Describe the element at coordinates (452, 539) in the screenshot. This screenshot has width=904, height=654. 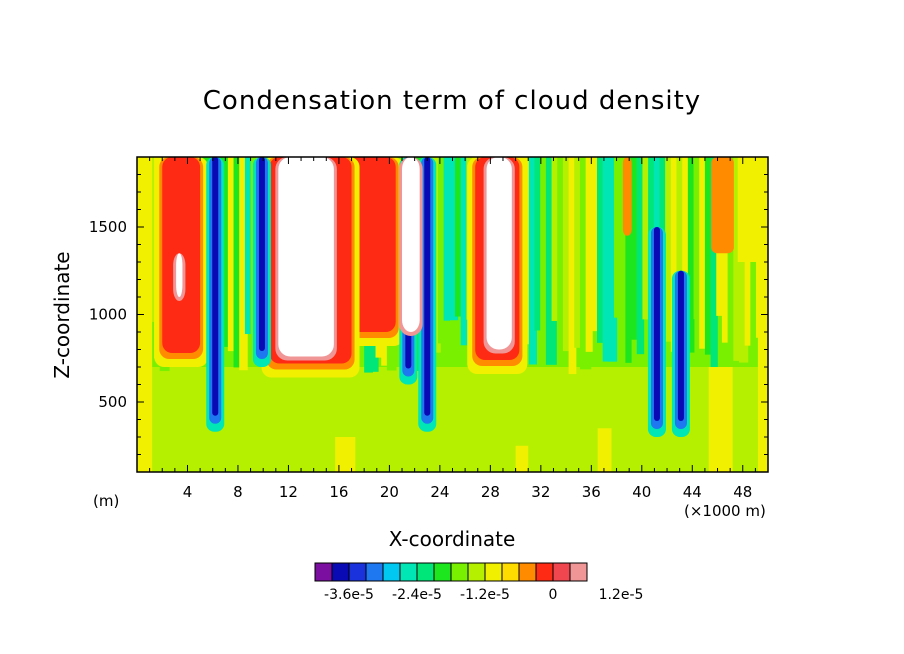
I see `x-axis-label: X-coordinate` at that location.